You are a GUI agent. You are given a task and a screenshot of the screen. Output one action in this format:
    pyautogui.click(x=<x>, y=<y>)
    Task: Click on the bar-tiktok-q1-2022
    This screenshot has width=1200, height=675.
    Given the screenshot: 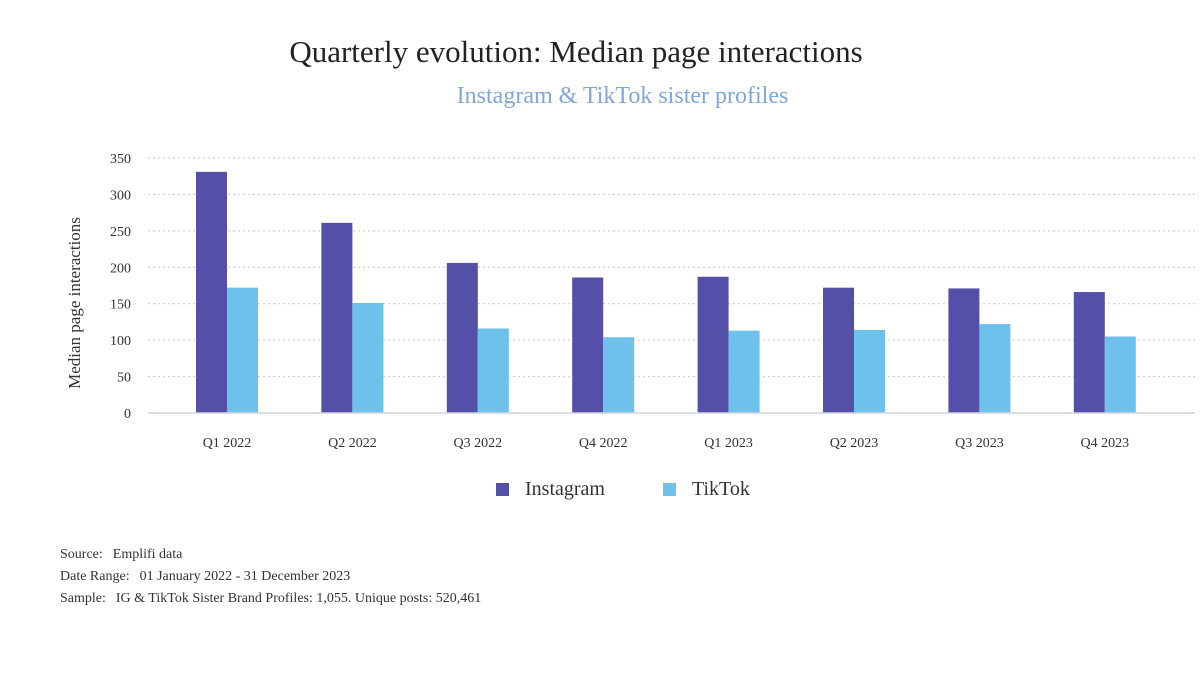 What is the action you would take?
    pyautogui.click(x=242, y=350)
    